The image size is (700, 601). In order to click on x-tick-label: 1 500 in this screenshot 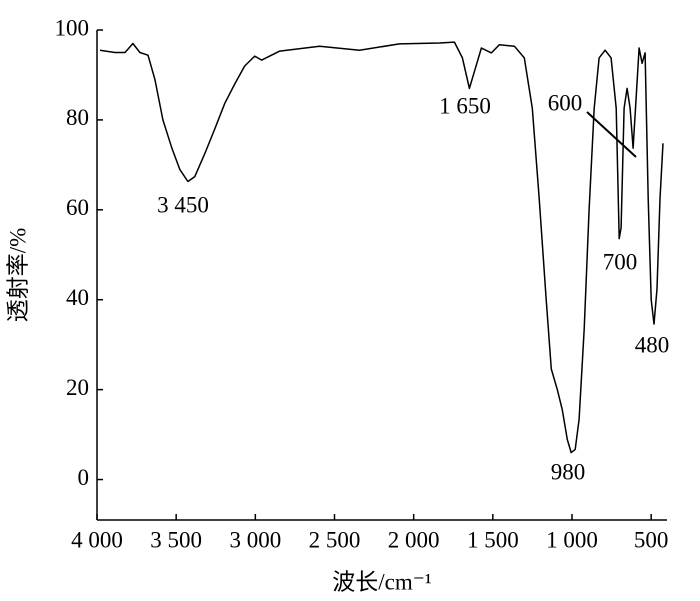, I will do `click(493, 539)`.